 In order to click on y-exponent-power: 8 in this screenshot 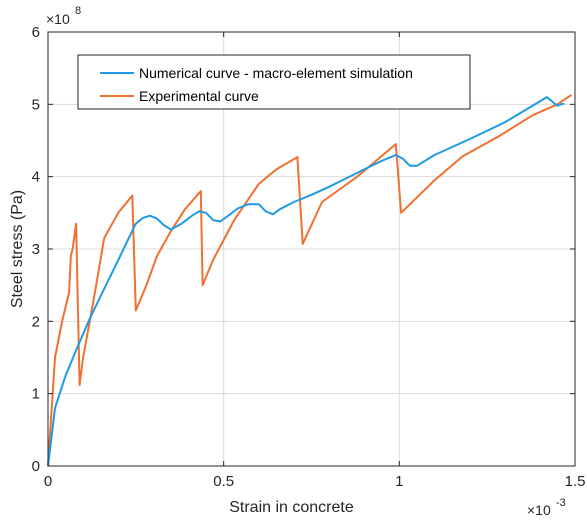, I will do `click(78, 11)`.